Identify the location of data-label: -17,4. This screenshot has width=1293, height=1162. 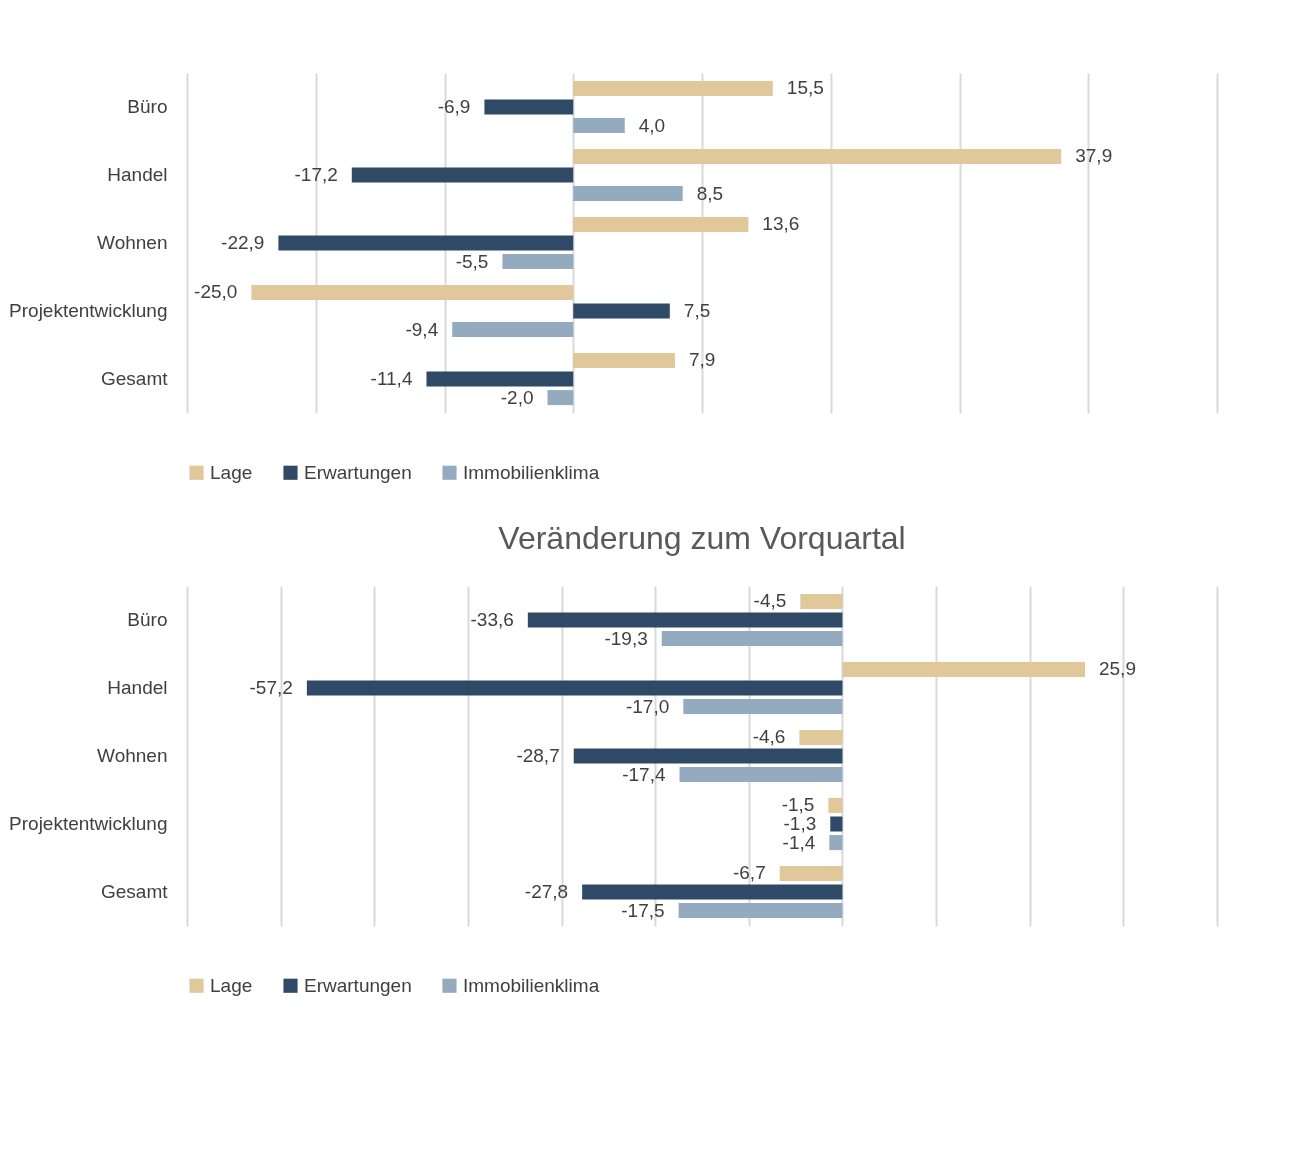
(644, 774).